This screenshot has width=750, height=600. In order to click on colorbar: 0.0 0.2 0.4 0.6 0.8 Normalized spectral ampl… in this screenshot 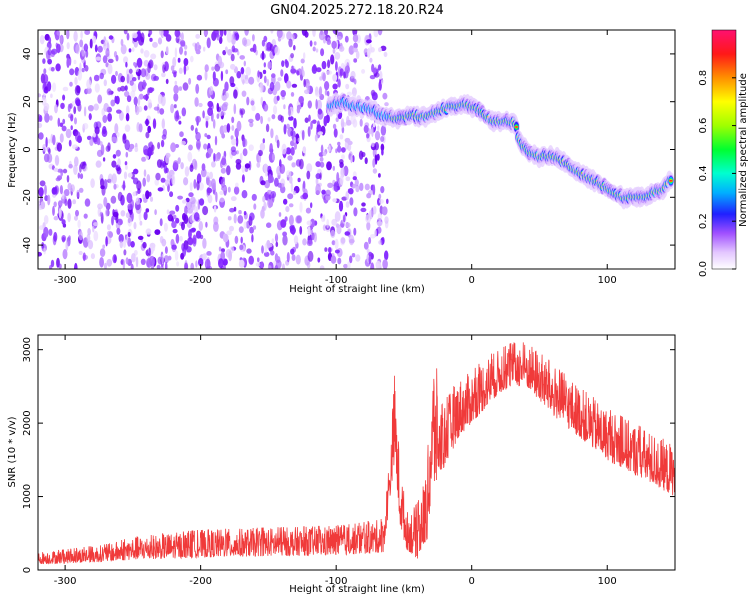, I will do `click(723, 153)`.